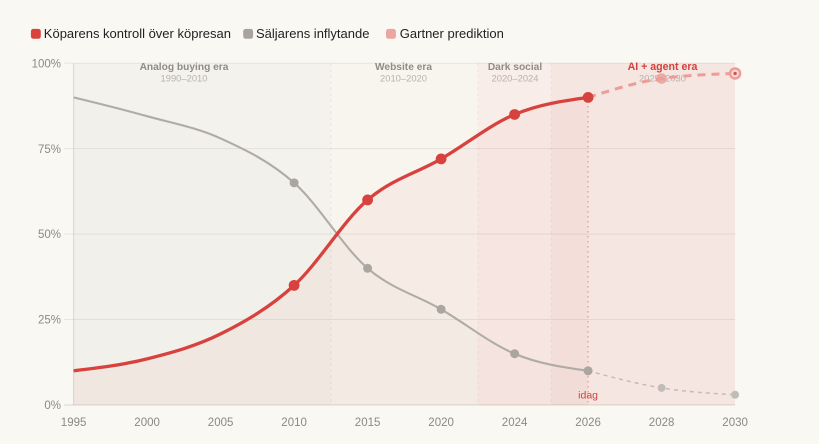 The height and width of the screenshot is (444, 819). What do you see at coordinates (147, 423) in the screenshot?
I see `svg-text: 2000` at bounding box center [147, 423].